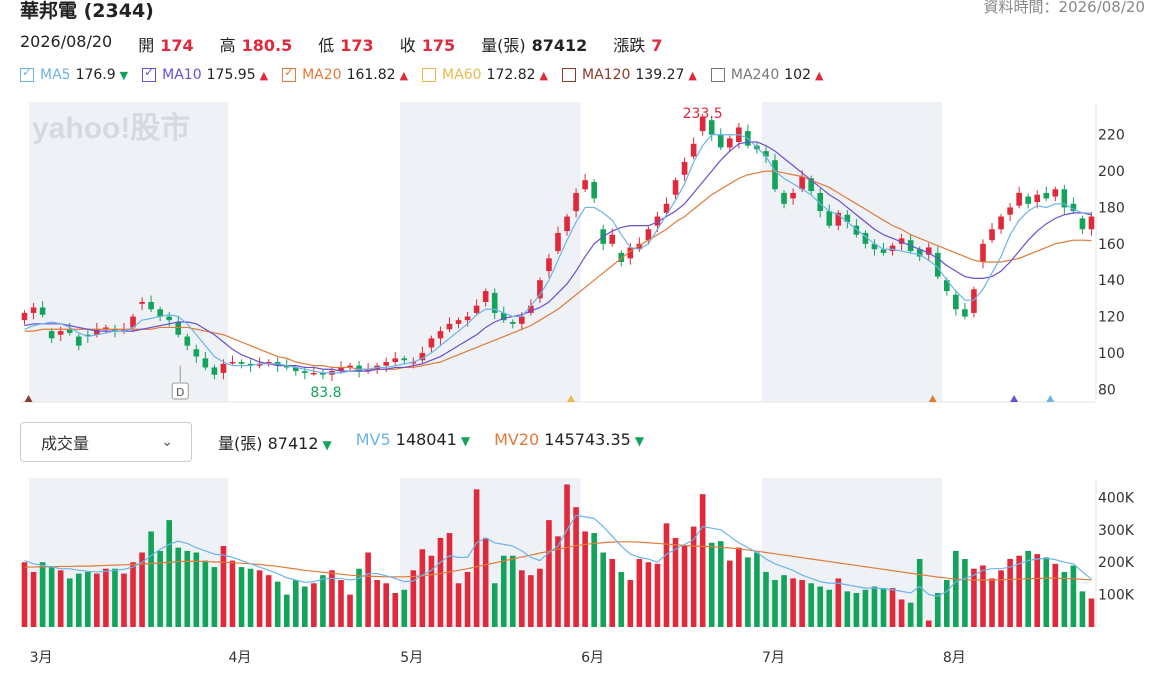  I want to click on min-price-label: 83.8, so click(325, 393).